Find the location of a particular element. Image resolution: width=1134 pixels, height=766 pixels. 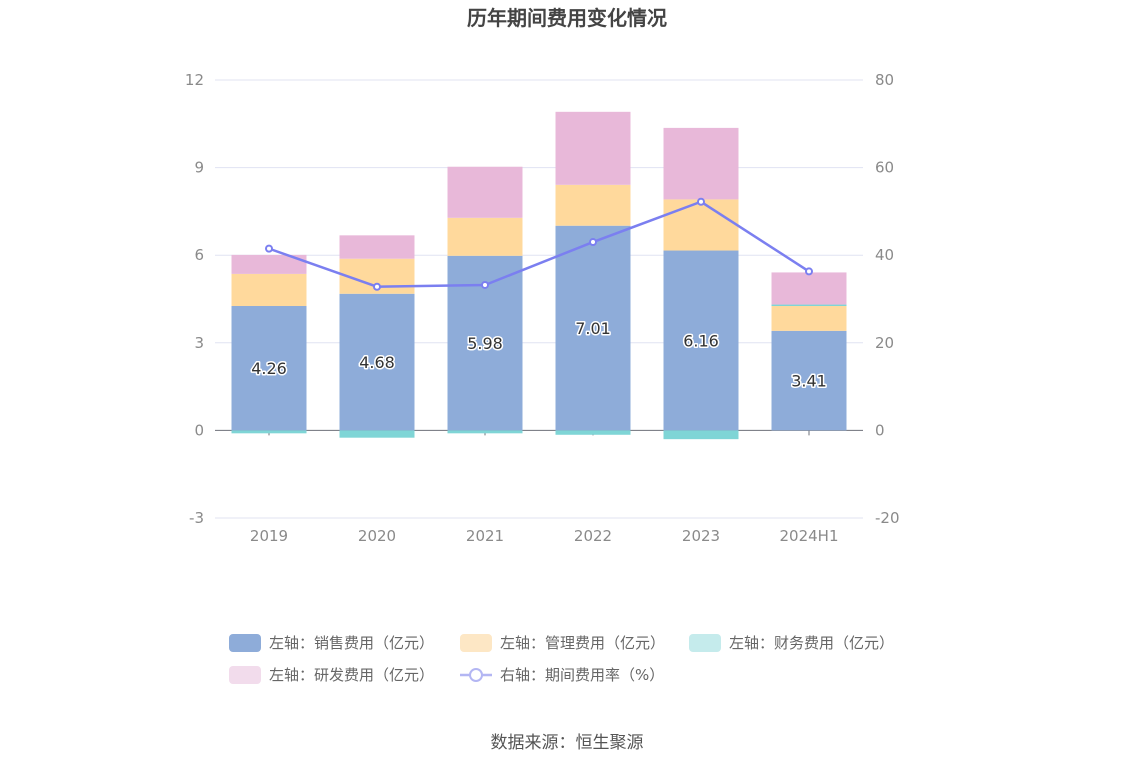

x-axis-tick-label: 2022 is located at coordinates (593, 536).